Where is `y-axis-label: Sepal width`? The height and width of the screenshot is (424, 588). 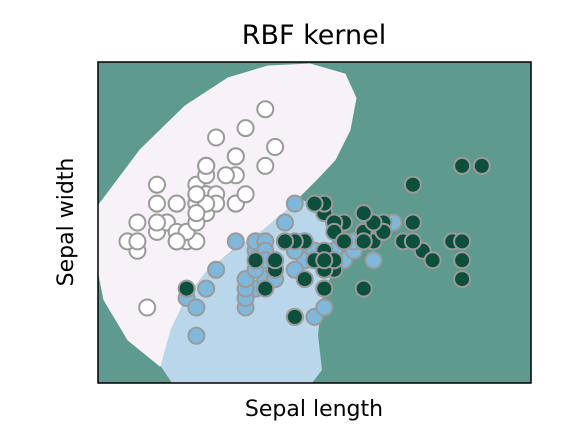
y-axis-label: Sepal width is located at coordinates (66, 222).